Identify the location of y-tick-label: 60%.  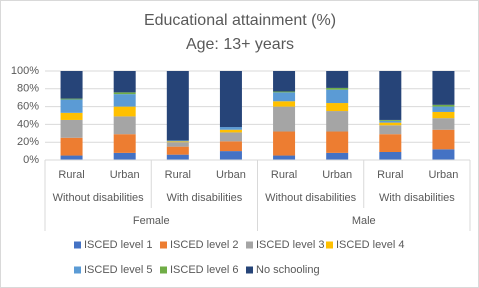
(28, 107).